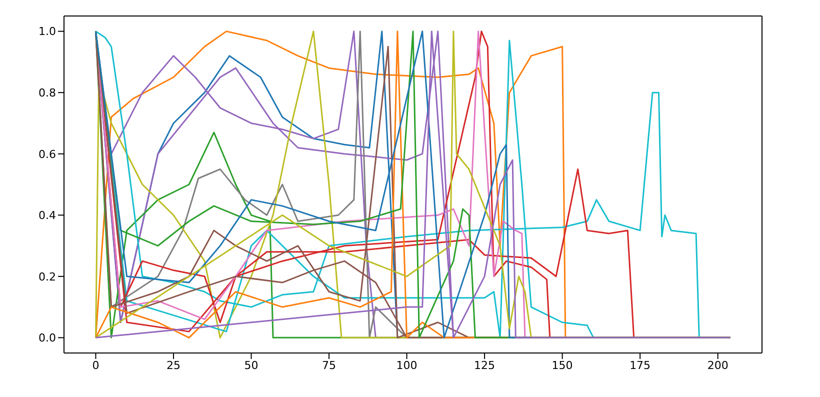 Image resolution: width=820 pixels, height=397 pixels. What do you see at coordinates (96, 365) in the screenshot?
I see `x-tick-label: 0` at bounding box center [96, 365].